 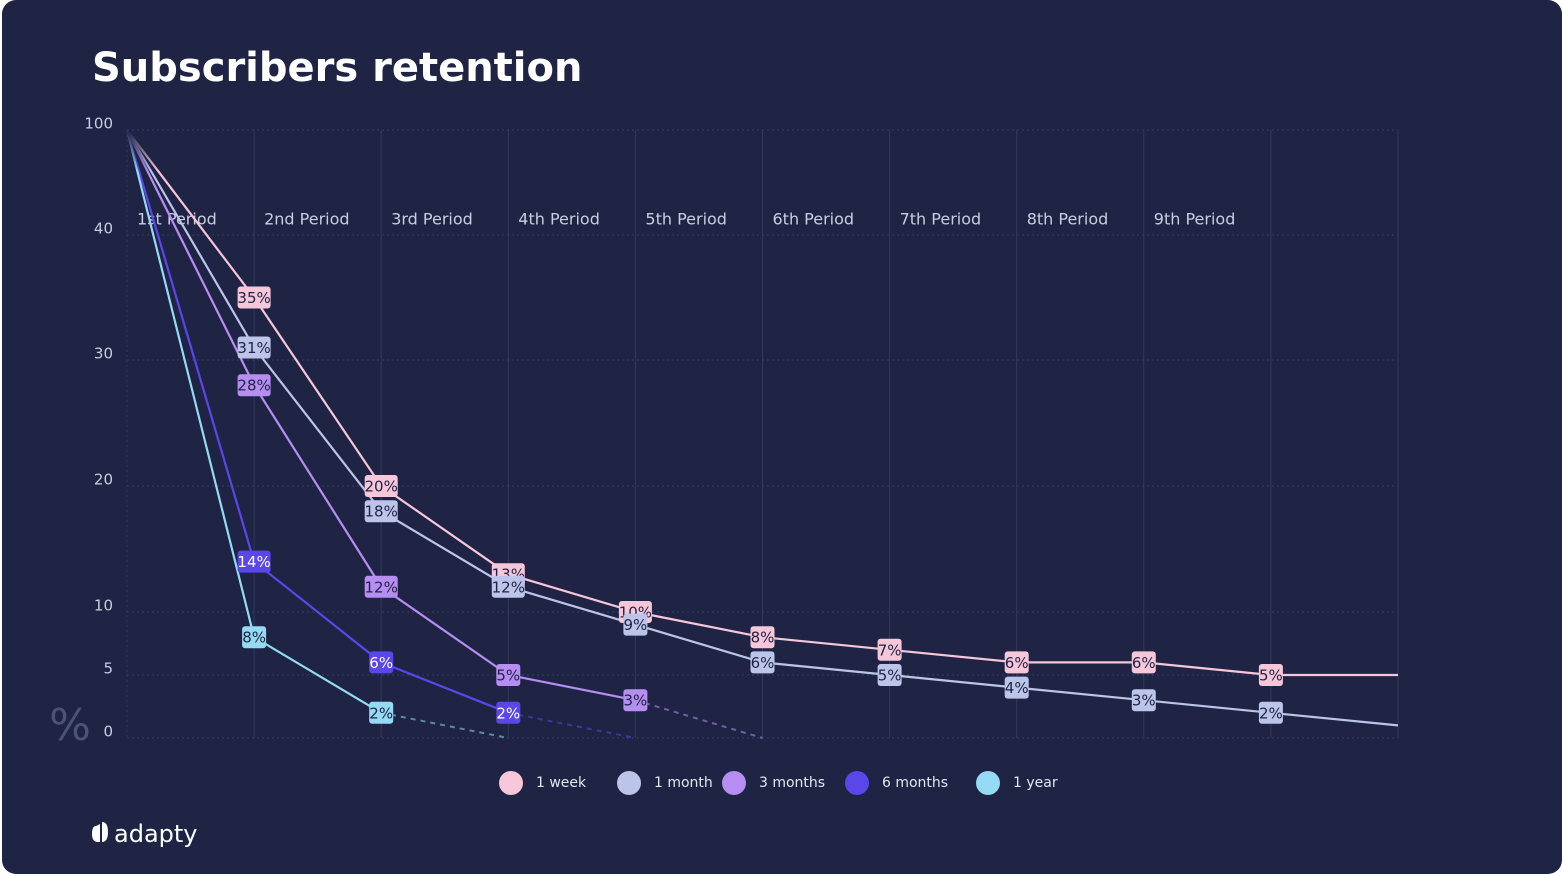 I want to click on legend-label: 1 week, so click(x=561, y=783).